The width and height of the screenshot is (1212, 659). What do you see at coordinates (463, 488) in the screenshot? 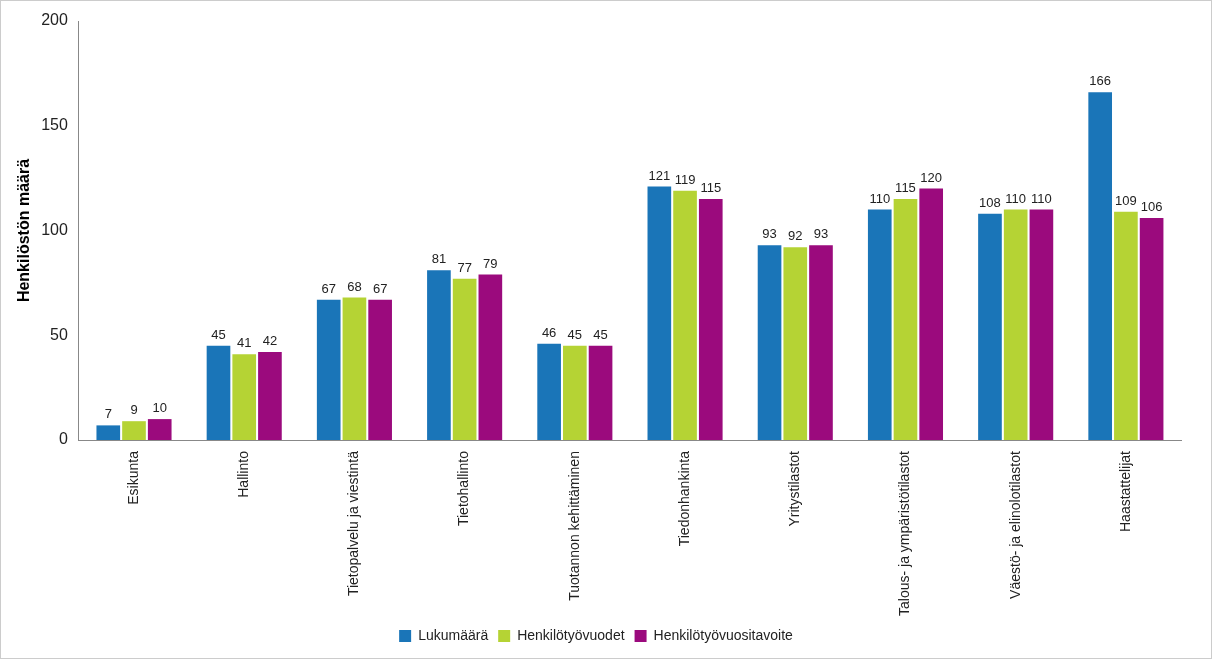
I see `x-tick-label: Tietohallinto` at bounding box center [463, 488].